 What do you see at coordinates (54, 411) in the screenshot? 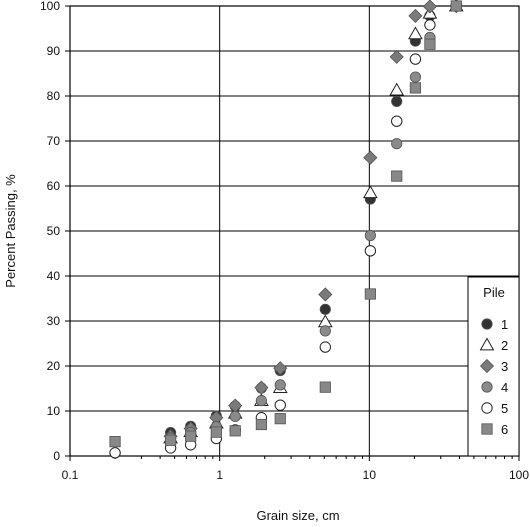
I see `y-tick-label: 10` at bounding box center [54, 411].